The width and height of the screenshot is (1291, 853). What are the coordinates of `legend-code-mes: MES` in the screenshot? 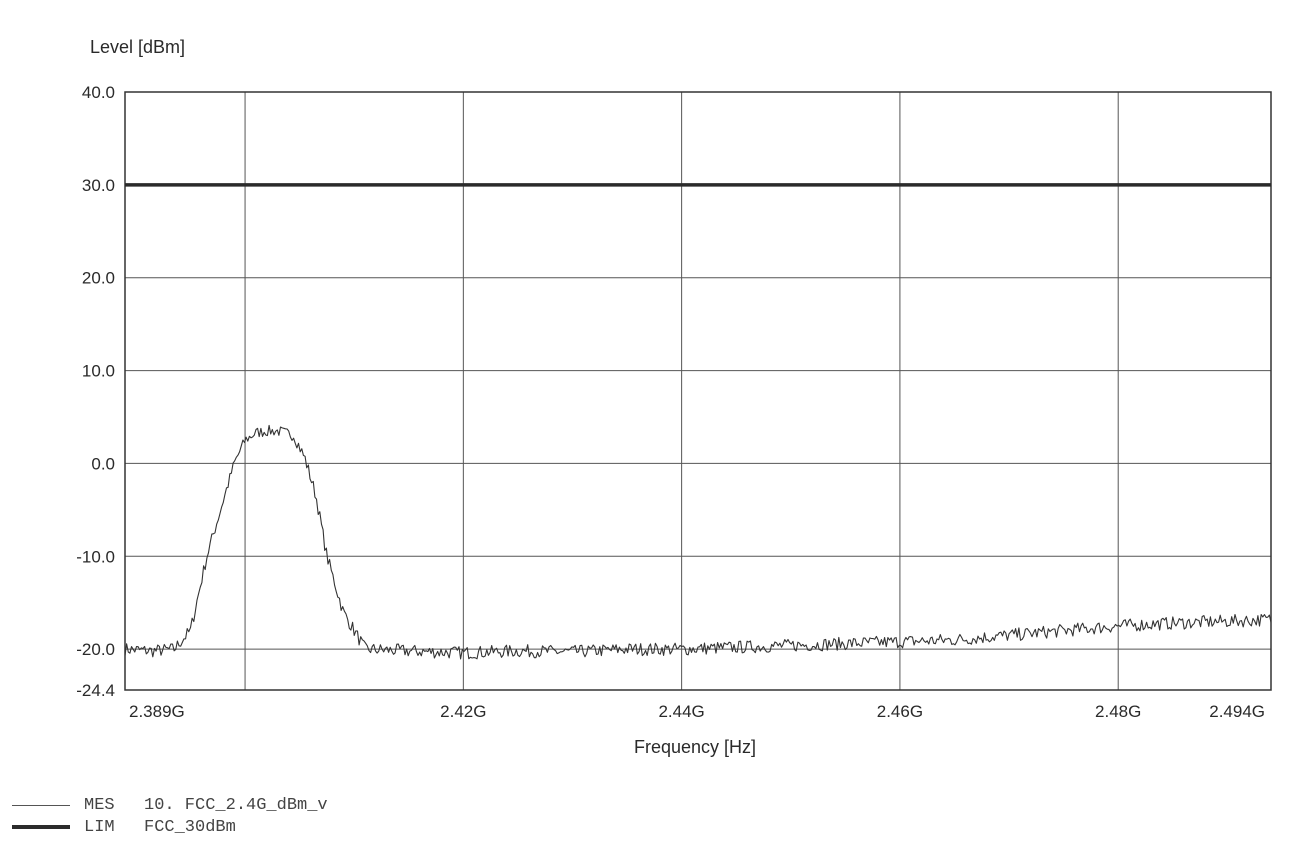 It's located at (99, 805).